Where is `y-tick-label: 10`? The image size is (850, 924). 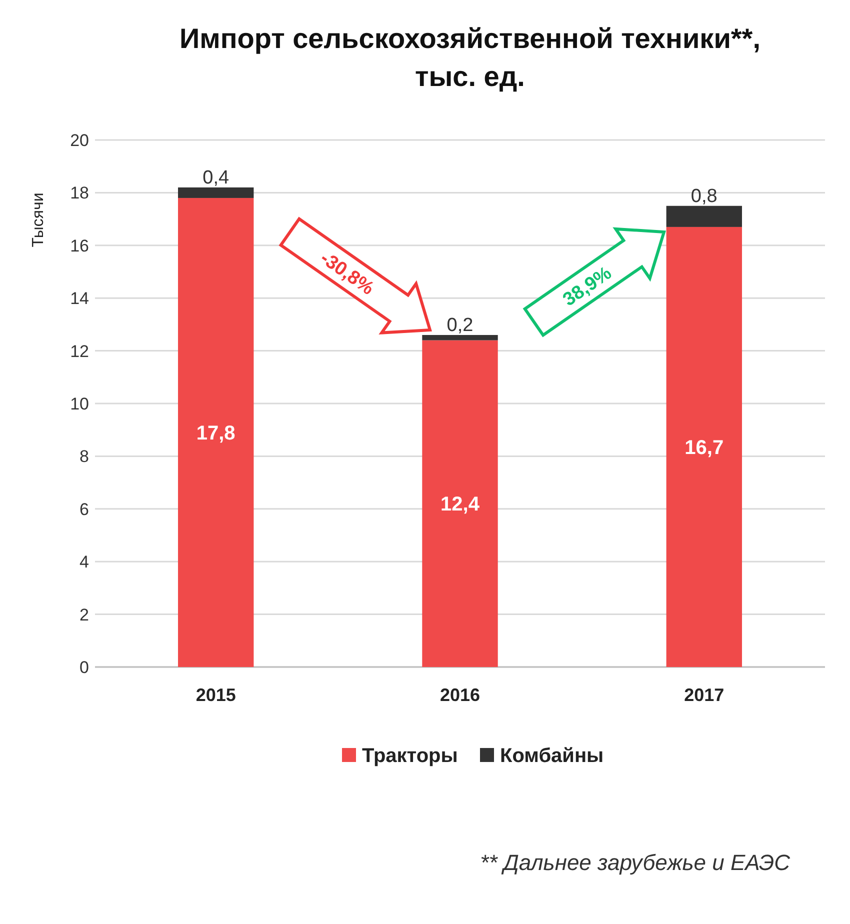 y-tick-label: 10 is located at coordinates (79, 404).